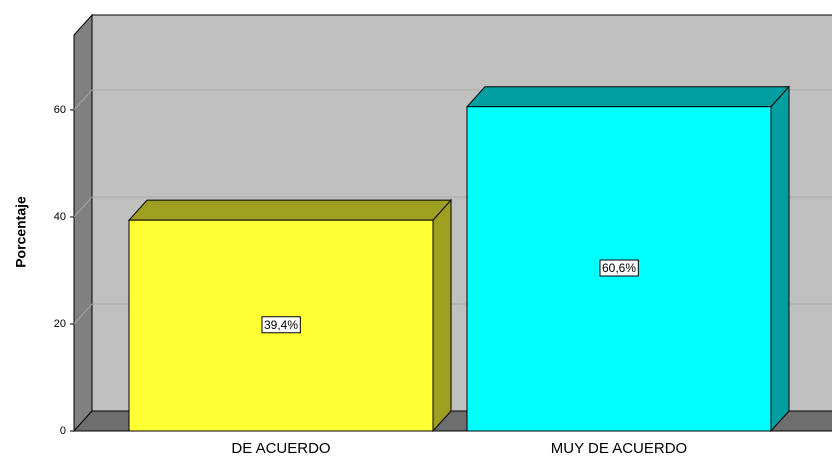 This screenshot has width=832, height=459. I want to click on y-axis-title: Porcentaje, so click(21, 232).